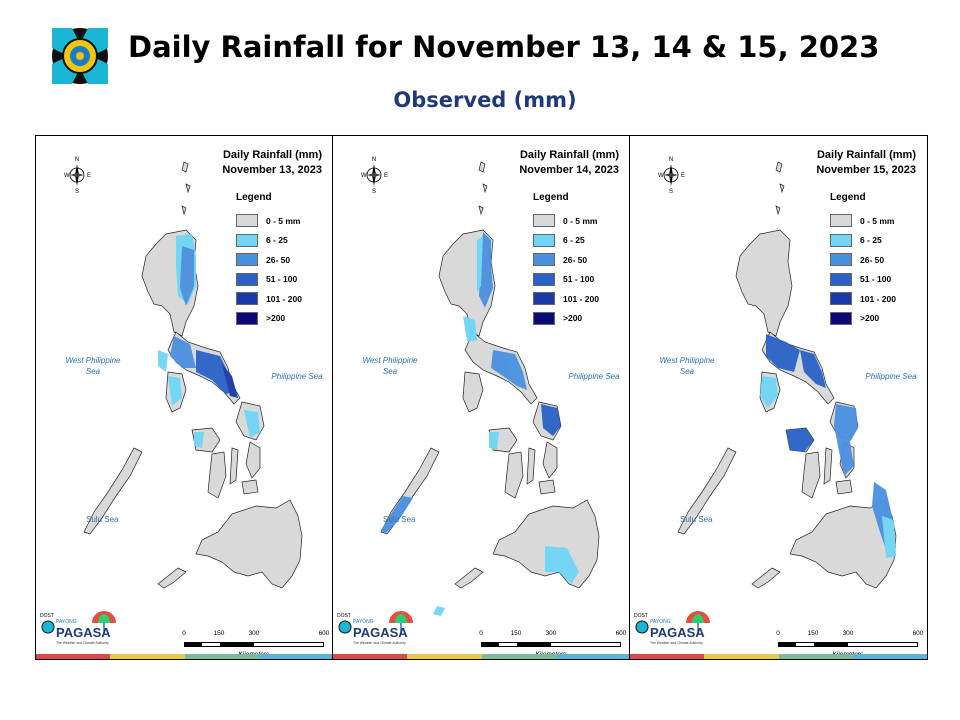 The height and width of the screenshot is (720, 960). What do you see at coordinates (844, 487) in the screenshot?
I see `bohol-landmass` at bounding box center [844, 487].